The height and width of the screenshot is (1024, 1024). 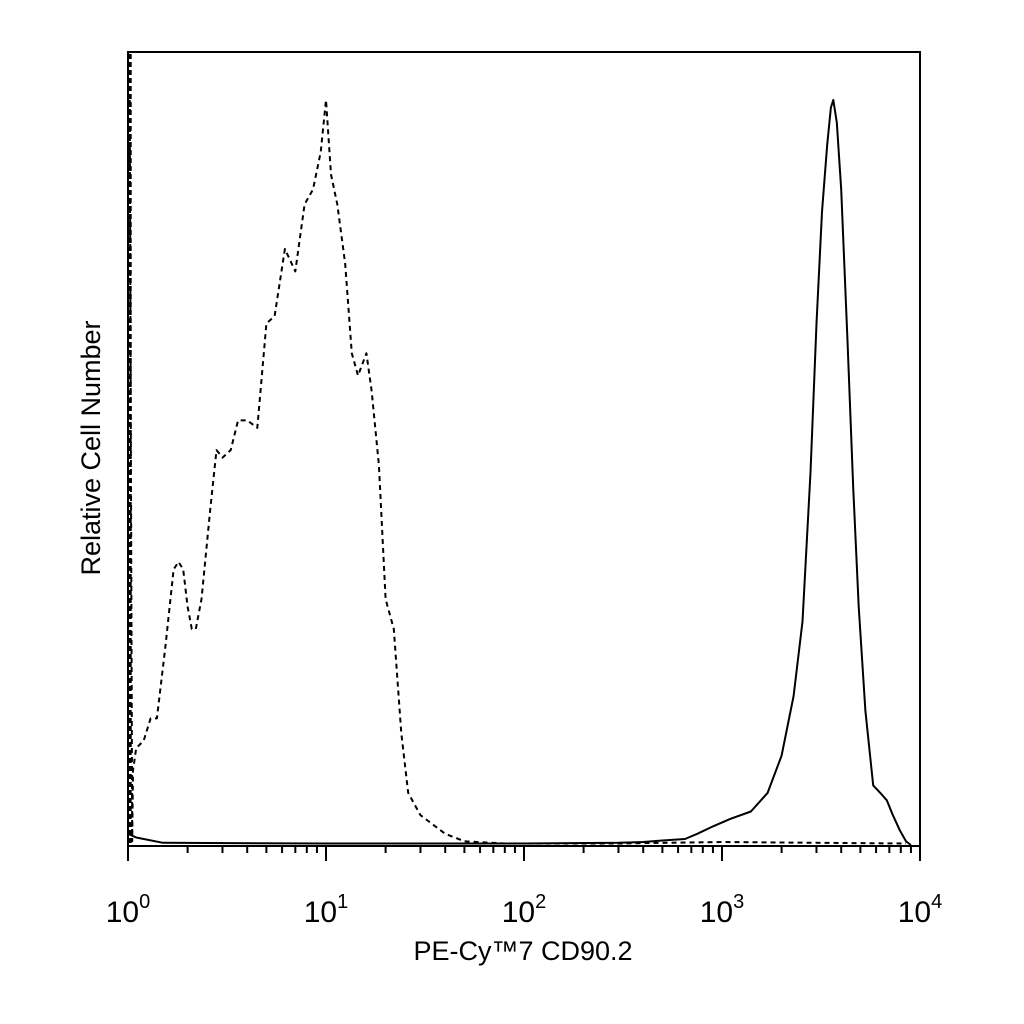 What do you see at coordinates (920, 910) in the screenshot?
I see `x-tick-label: 10⁴` at bounding box center [920, 910].